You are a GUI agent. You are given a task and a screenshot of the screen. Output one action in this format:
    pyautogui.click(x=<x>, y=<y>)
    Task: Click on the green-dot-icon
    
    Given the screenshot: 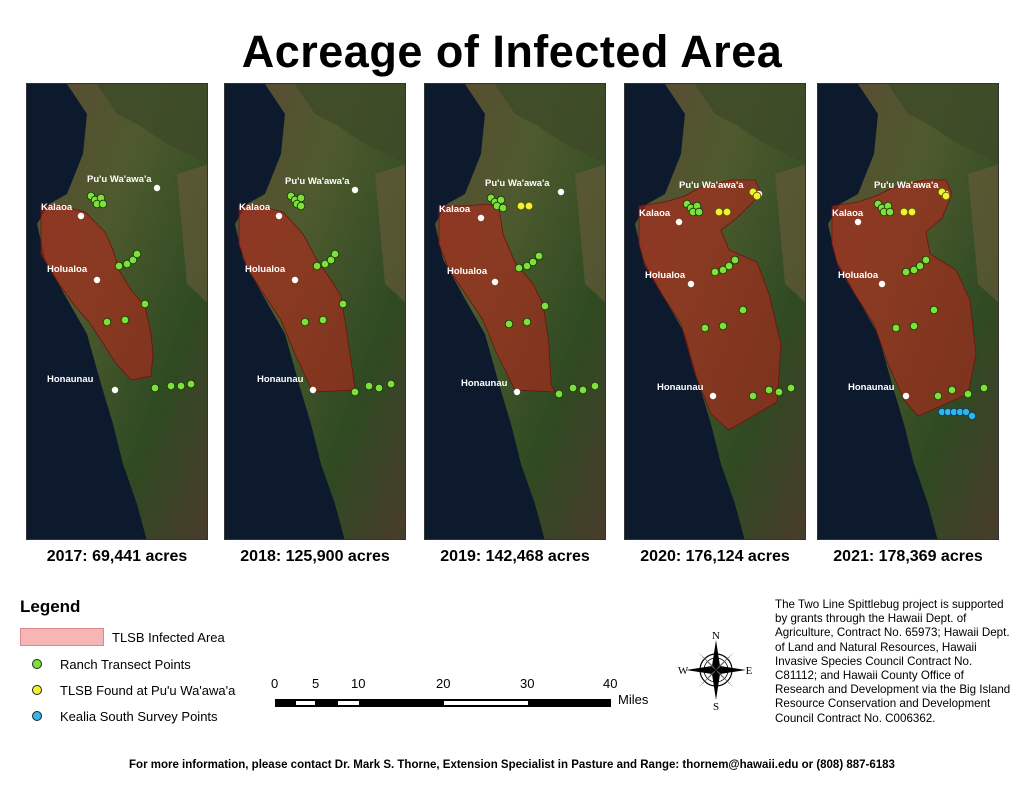 What is the action you would take?
    pyautogui.click(x=37, y=664)
    